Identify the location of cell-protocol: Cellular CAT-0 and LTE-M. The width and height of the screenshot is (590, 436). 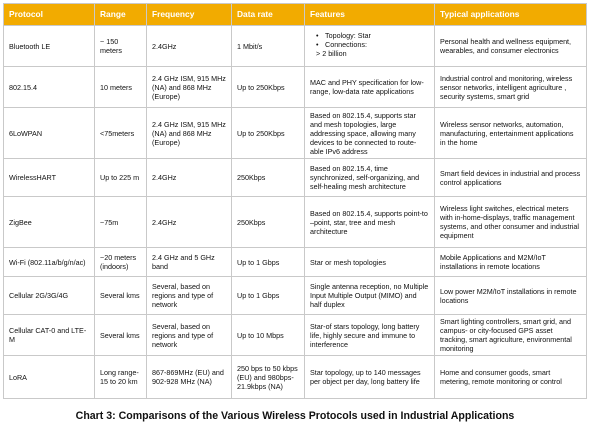
(49, 335).